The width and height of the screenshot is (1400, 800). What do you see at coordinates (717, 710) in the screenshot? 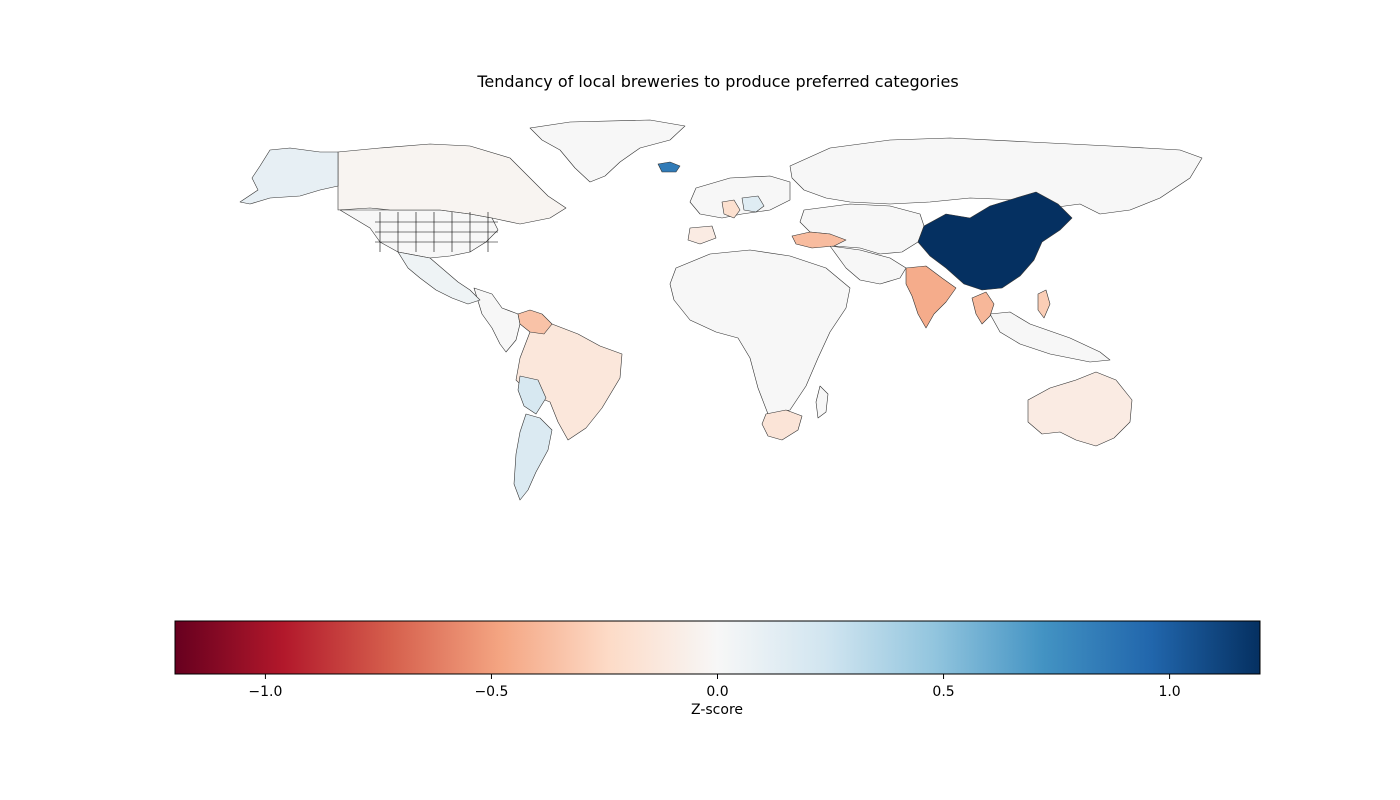
I see `colorbar-label: Z-score` at bounding box center [717, 710].